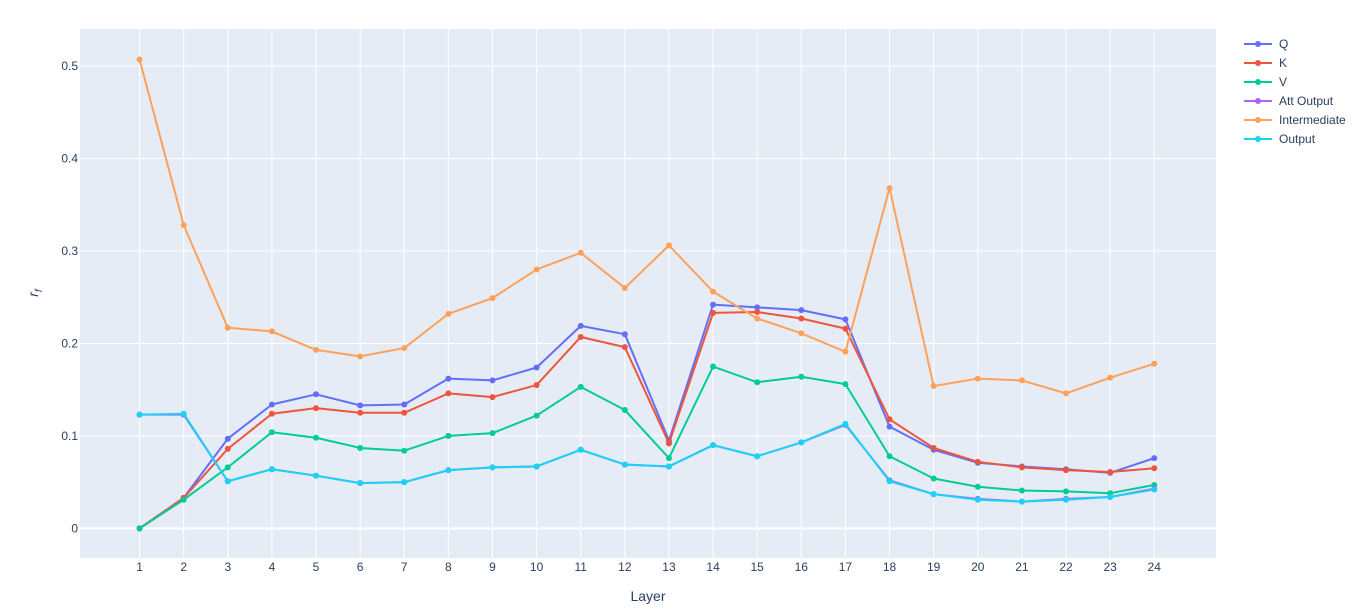 The width and height of the screenshot is (1371, 615). What do you see at coordinates (183, 567) in the screenshot?
I see `x-tick-label: 2` at bounding box center [183, 567].